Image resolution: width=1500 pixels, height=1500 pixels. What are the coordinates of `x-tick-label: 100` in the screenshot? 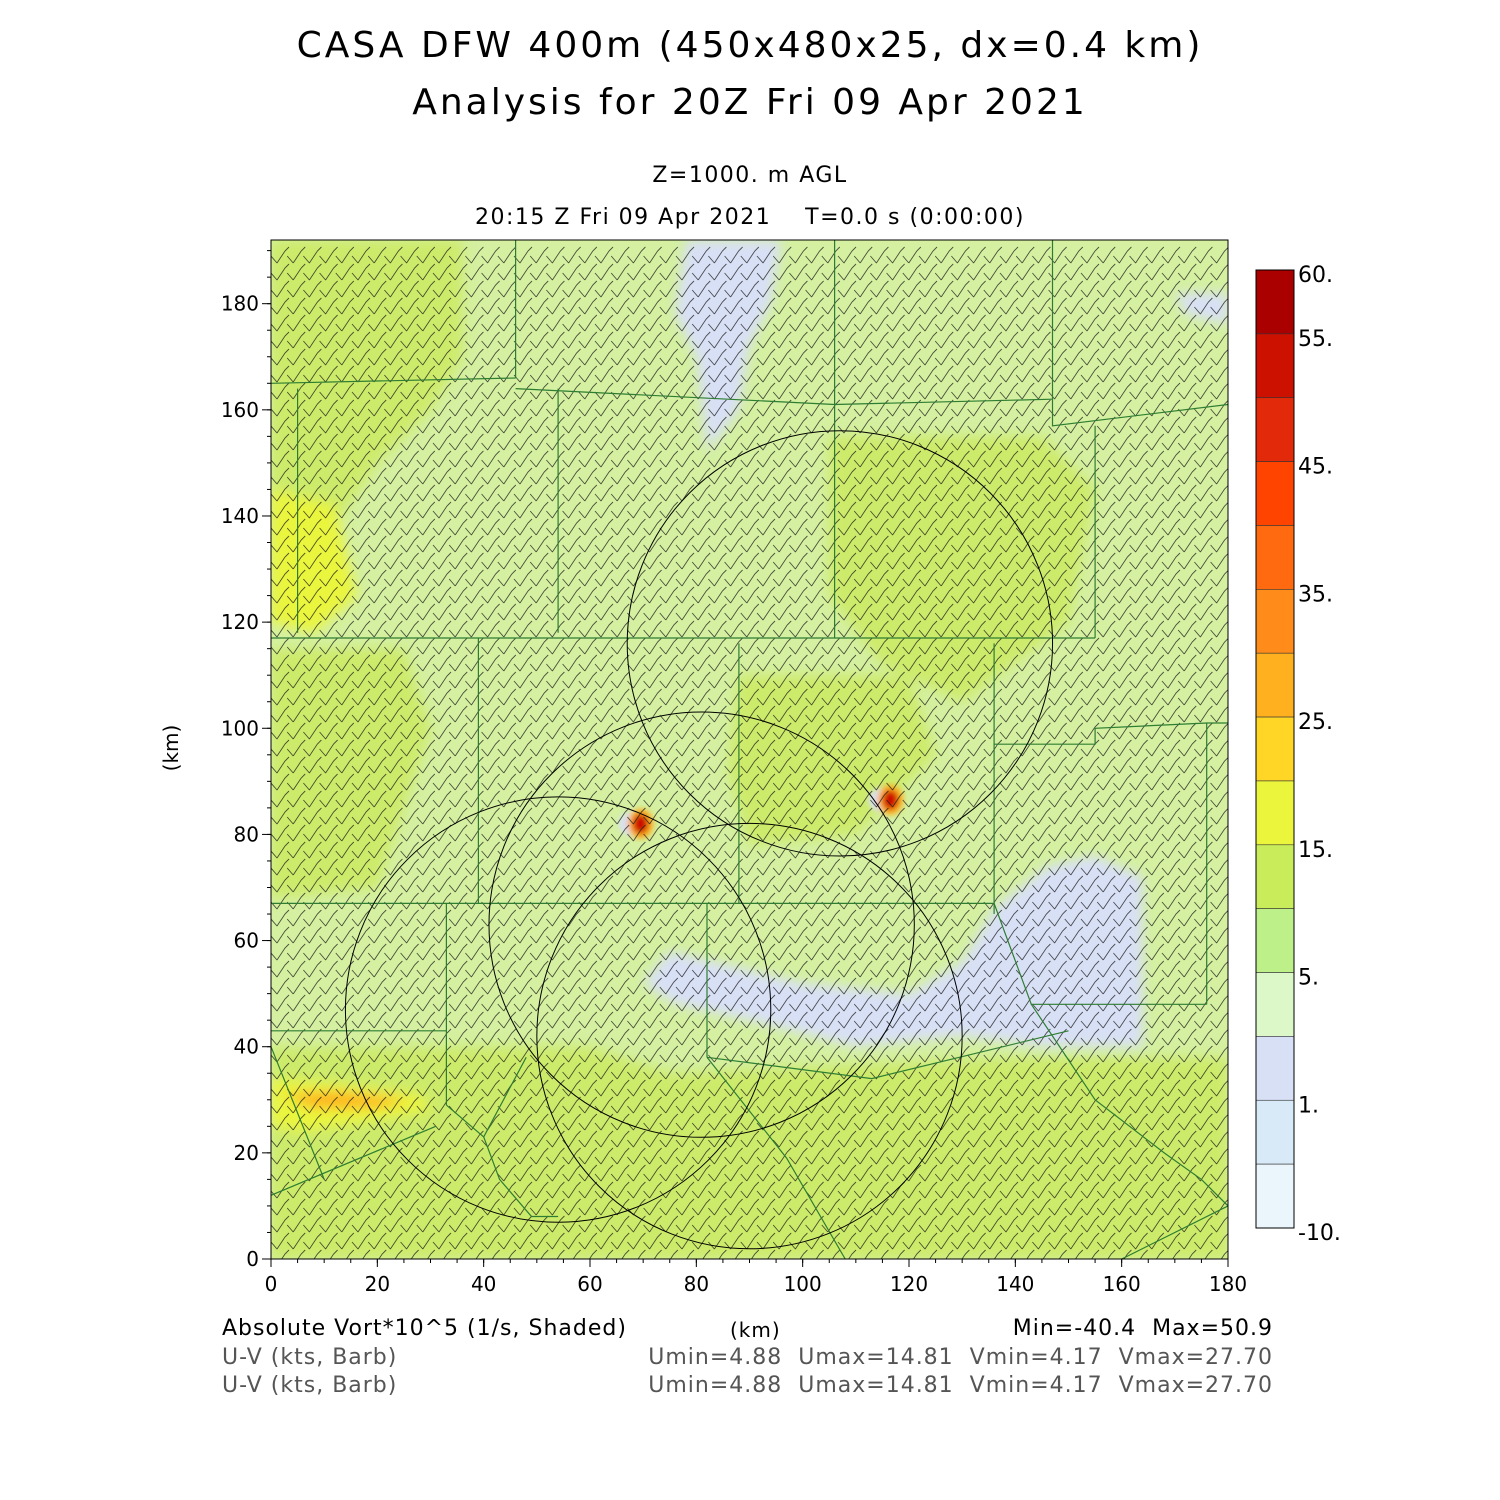 It's located at (803, 1284).